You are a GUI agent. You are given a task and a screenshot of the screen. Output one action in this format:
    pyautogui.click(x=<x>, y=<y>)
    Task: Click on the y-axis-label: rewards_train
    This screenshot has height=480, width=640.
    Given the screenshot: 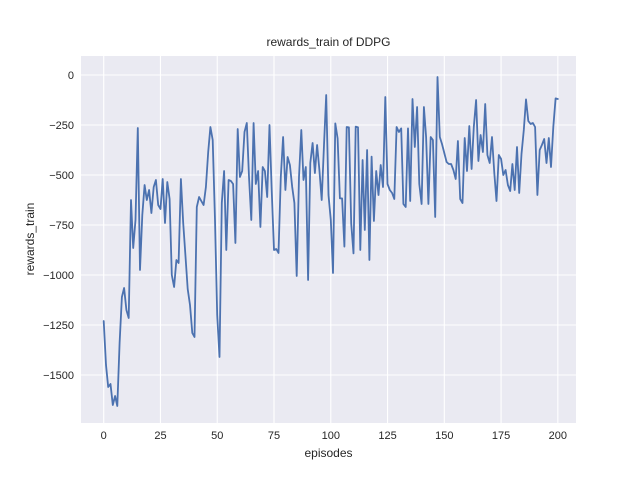 What is the action you would take?
    pyautogui.click(x=30, y=239)
    